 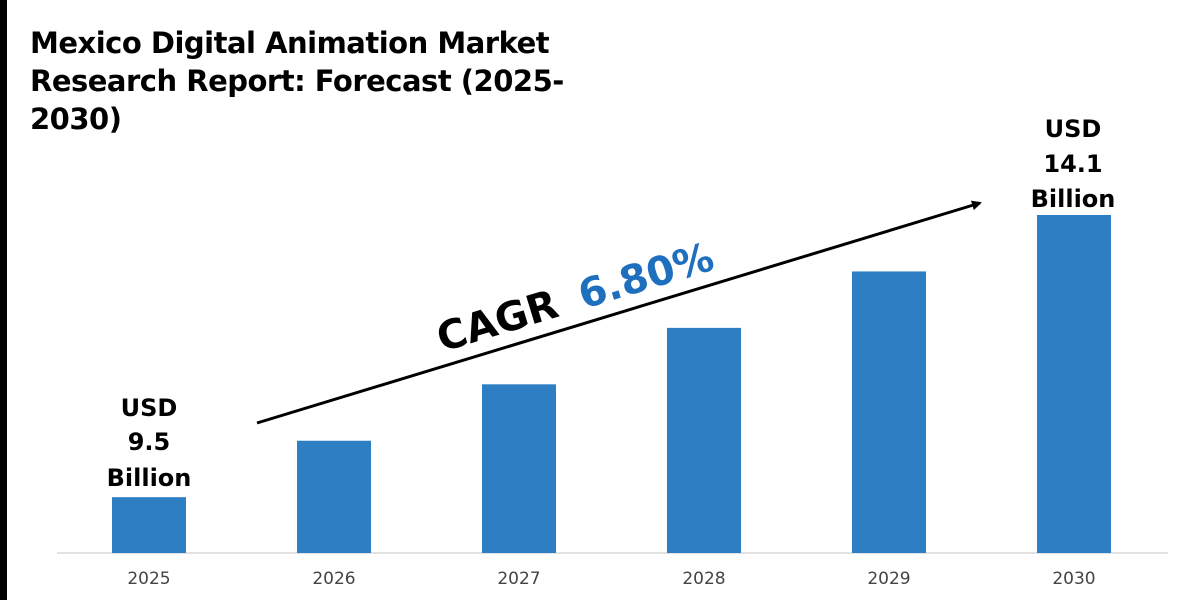 What do you see at coordinates (704, 440) in the screenshot?
I see `bar-2028` at bounding box center [704, 440].